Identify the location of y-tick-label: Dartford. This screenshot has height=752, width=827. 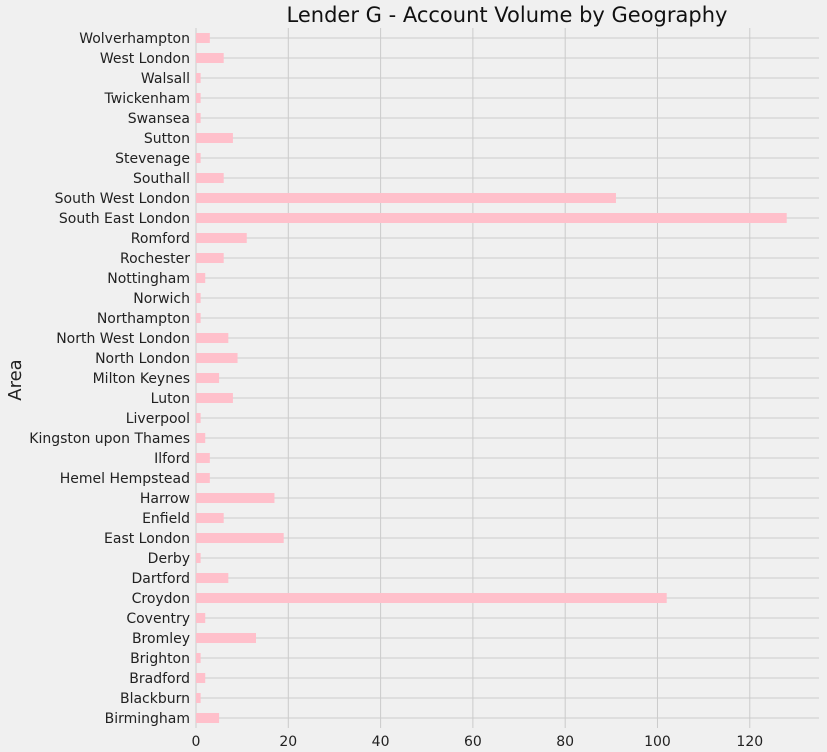
(161, 579).